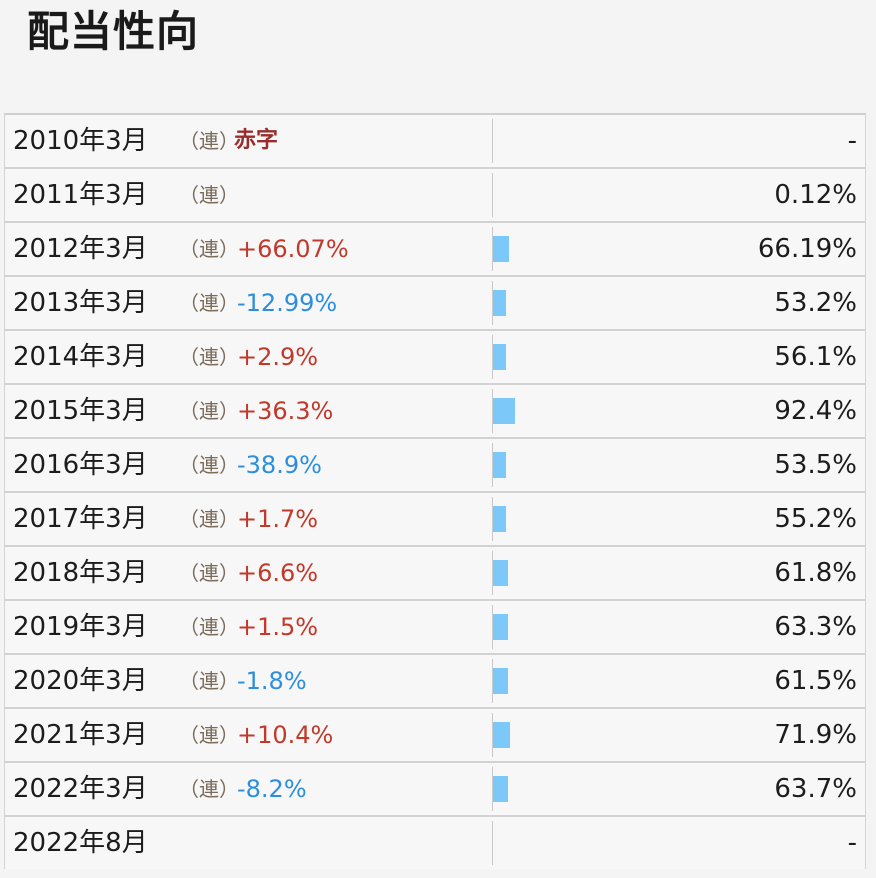 The height and width of the screenshot is (878, 876). What do you see at coordinates (815, 411) in the screenshot?
I see `payout-ratio-value: 92.4%` at bounding box center [815, 411].